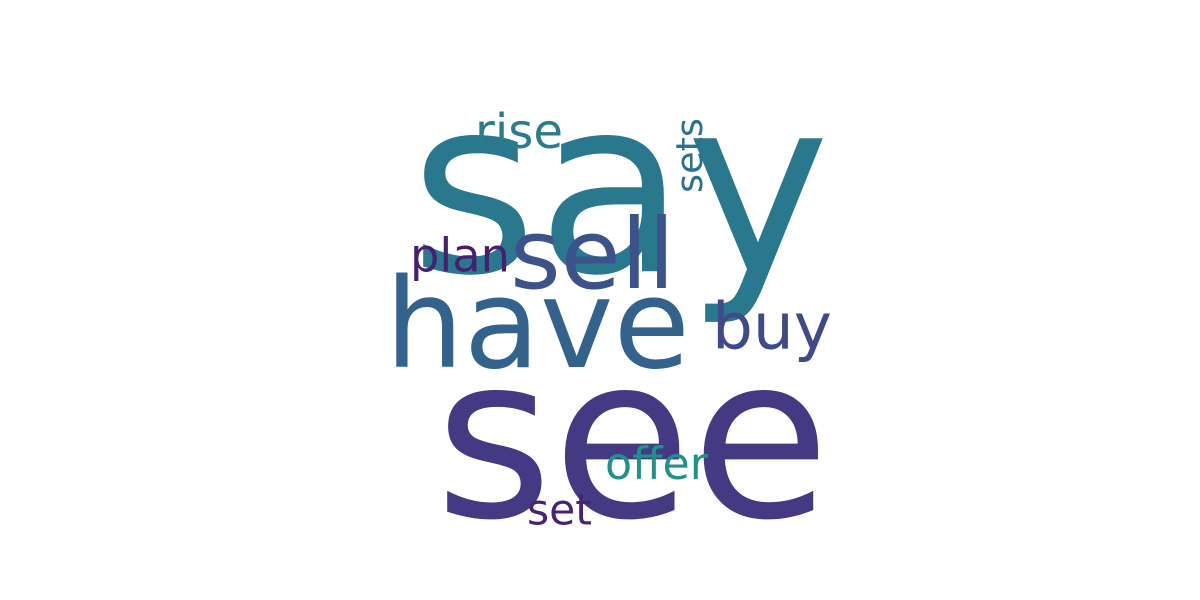 This screenshot has height=600, width=1200. I want to click on word-sell: sell, so click(592, 254).